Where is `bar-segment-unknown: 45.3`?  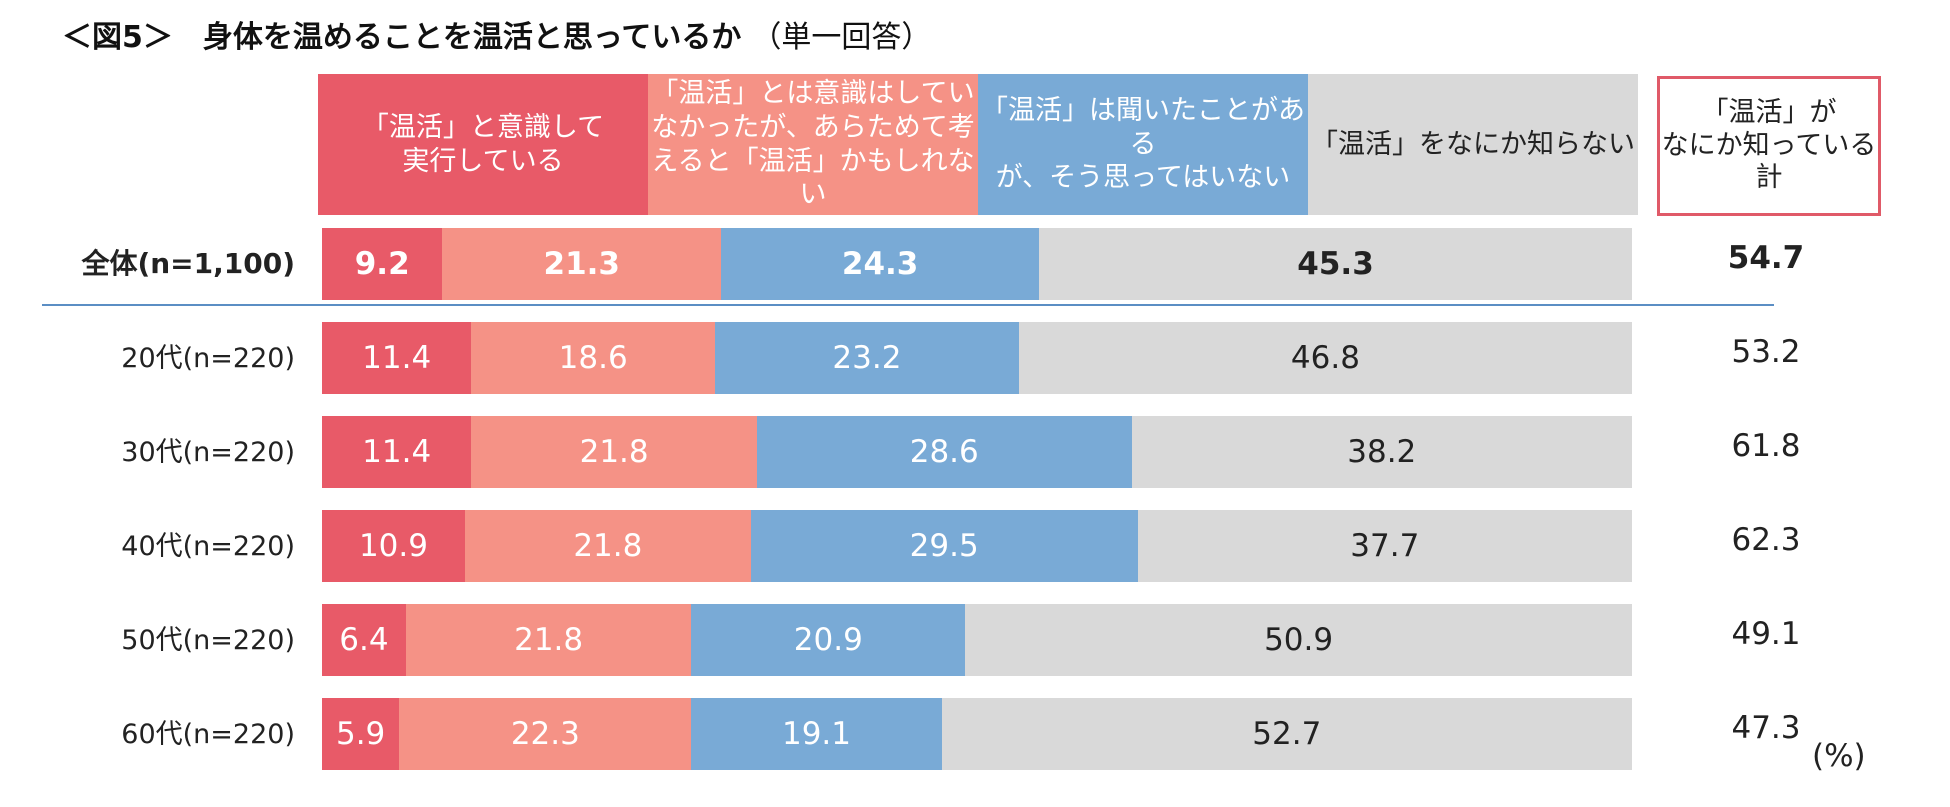 bar-segment-unknown: 45.3 is located at coordinates (1335, 264).